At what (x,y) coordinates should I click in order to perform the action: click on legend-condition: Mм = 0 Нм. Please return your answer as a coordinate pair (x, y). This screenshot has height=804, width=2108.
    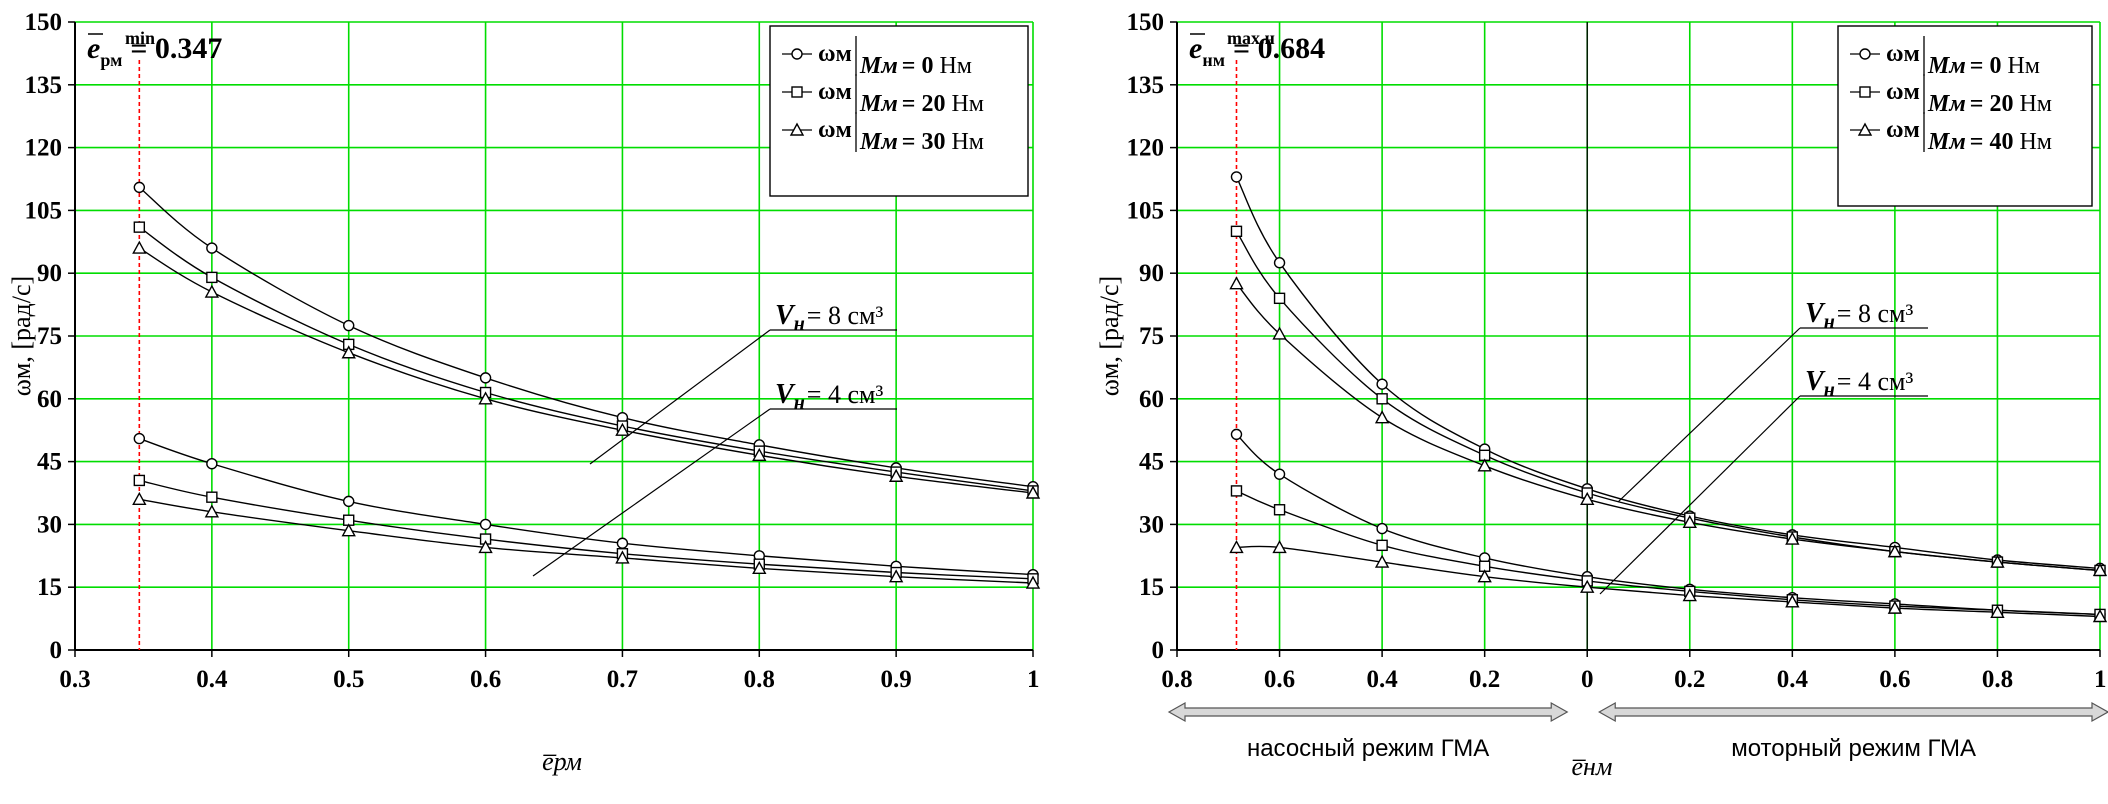
    Looking at the image, I should click on (1983, 66).